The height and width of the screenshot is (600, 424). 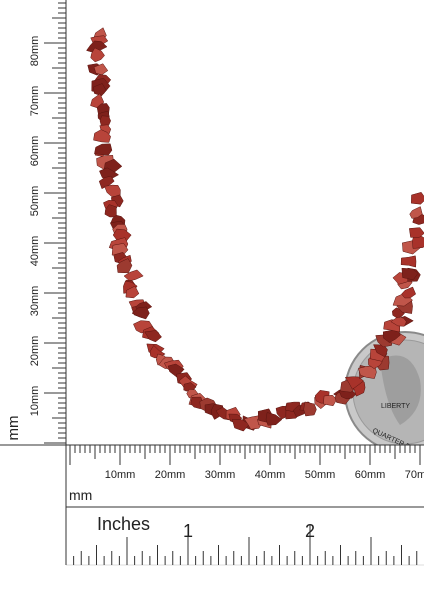 What do you see at coordinates (244, 540) in the screenshot?
I see `inch-ruler: Inches 1 2` at bounding box center [244, 540].